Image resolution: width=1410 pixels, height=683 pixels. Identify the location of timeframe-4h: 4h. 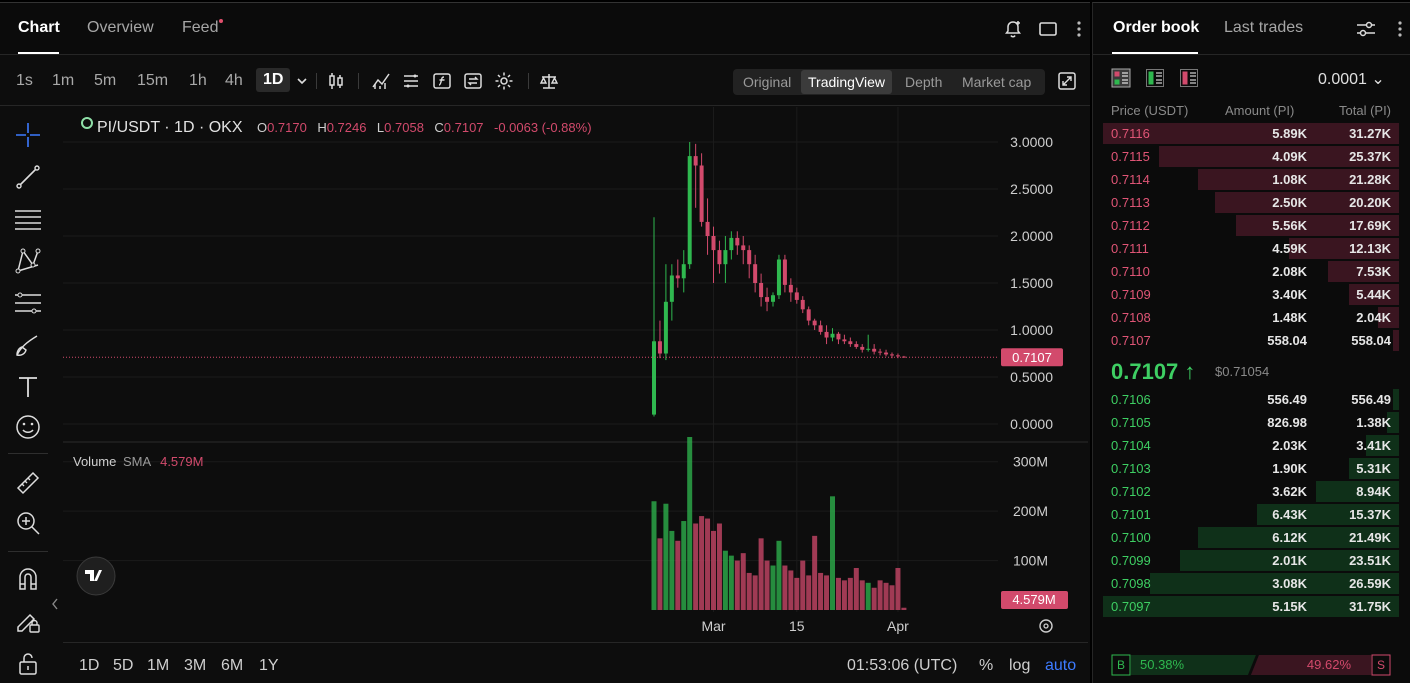
(234, 80).